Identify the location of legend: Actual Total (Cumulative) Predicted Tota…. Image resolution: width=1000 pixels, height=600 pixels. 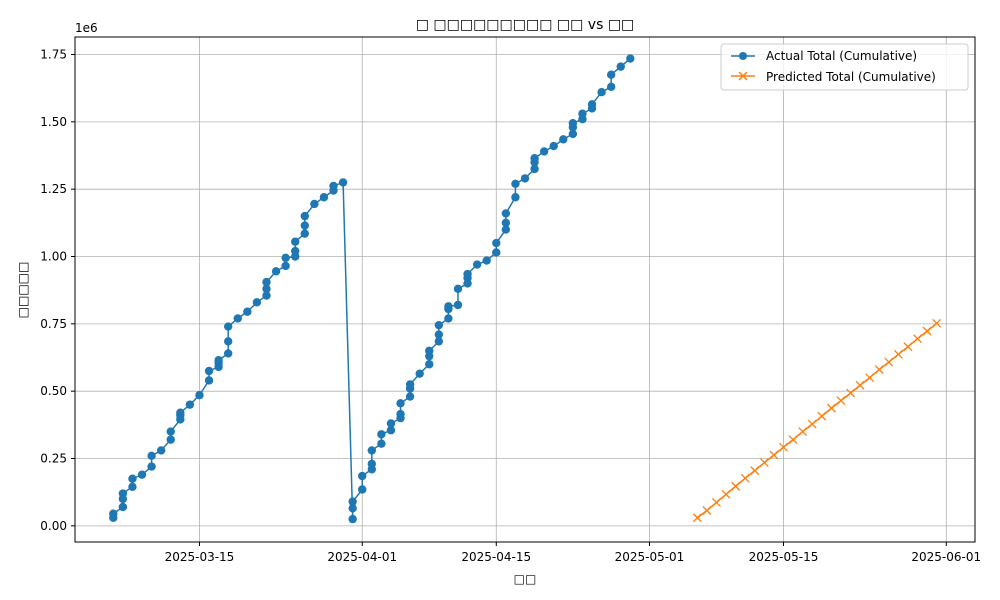
(844, 67).